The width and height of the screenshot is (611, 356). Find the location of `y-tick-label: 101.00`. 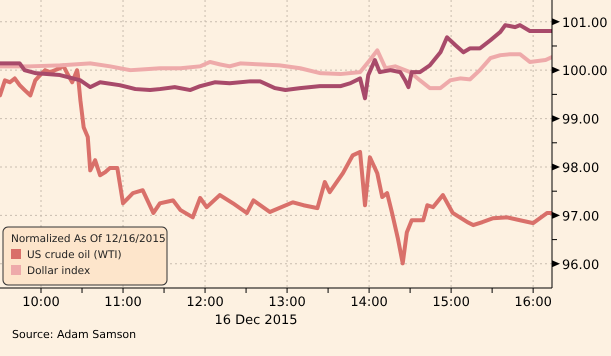

y-tick-label: 101.00 is located at coordinates (585, 23).